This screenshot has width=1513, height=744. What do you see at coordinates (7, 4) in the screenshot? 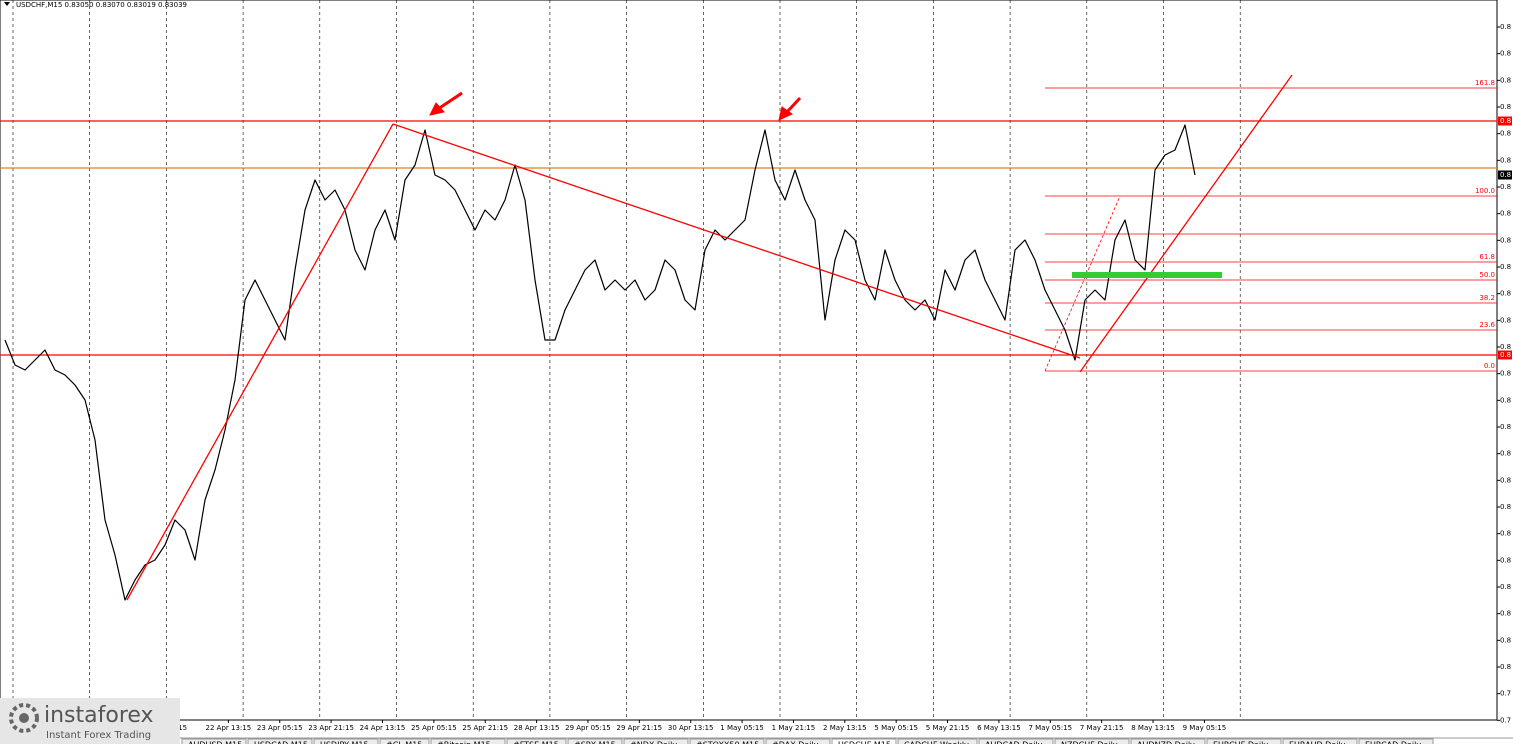
I see `title-marker` at bounding box center [7, 4].